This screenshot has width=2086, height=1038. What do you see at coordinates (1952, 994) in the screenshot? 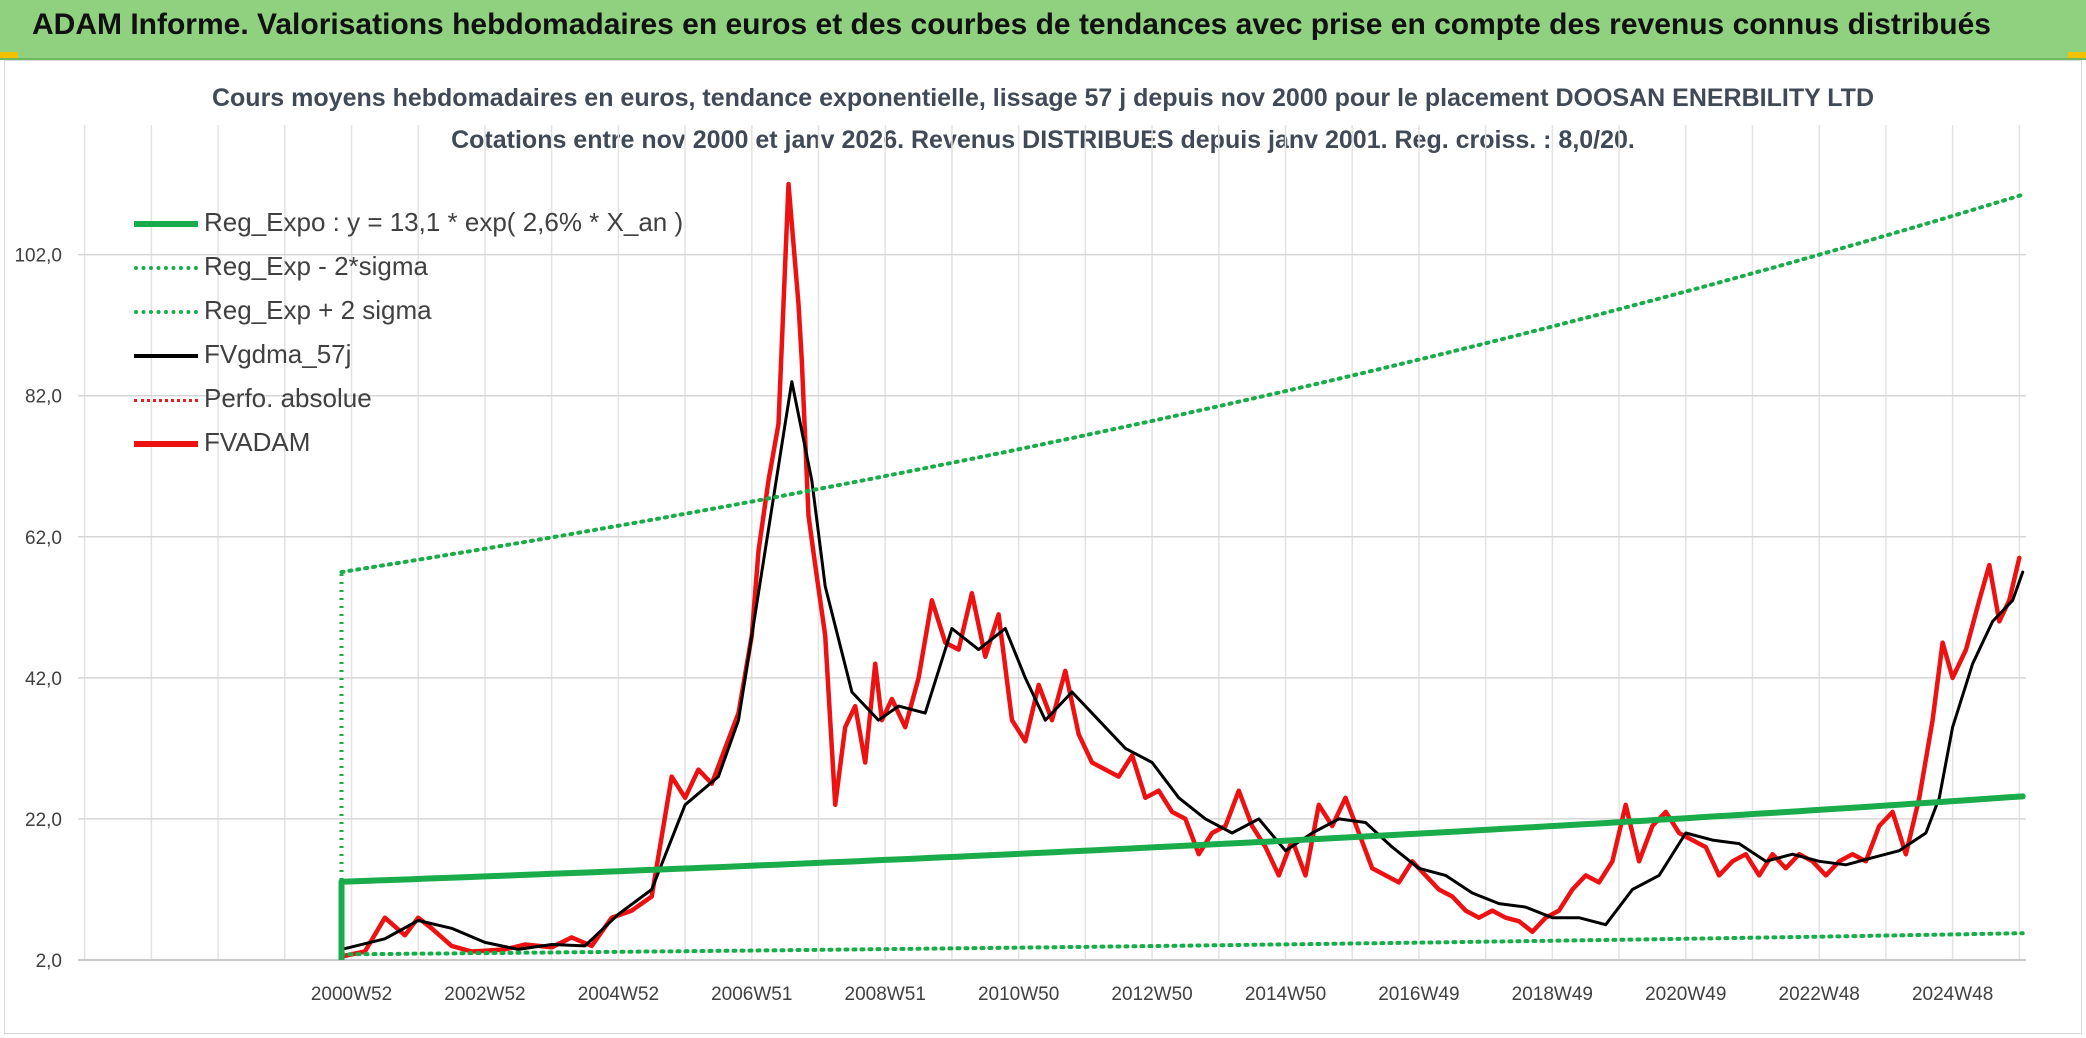
I see `x-tick-label: 2024W48` at bounding box center [1952, 994].